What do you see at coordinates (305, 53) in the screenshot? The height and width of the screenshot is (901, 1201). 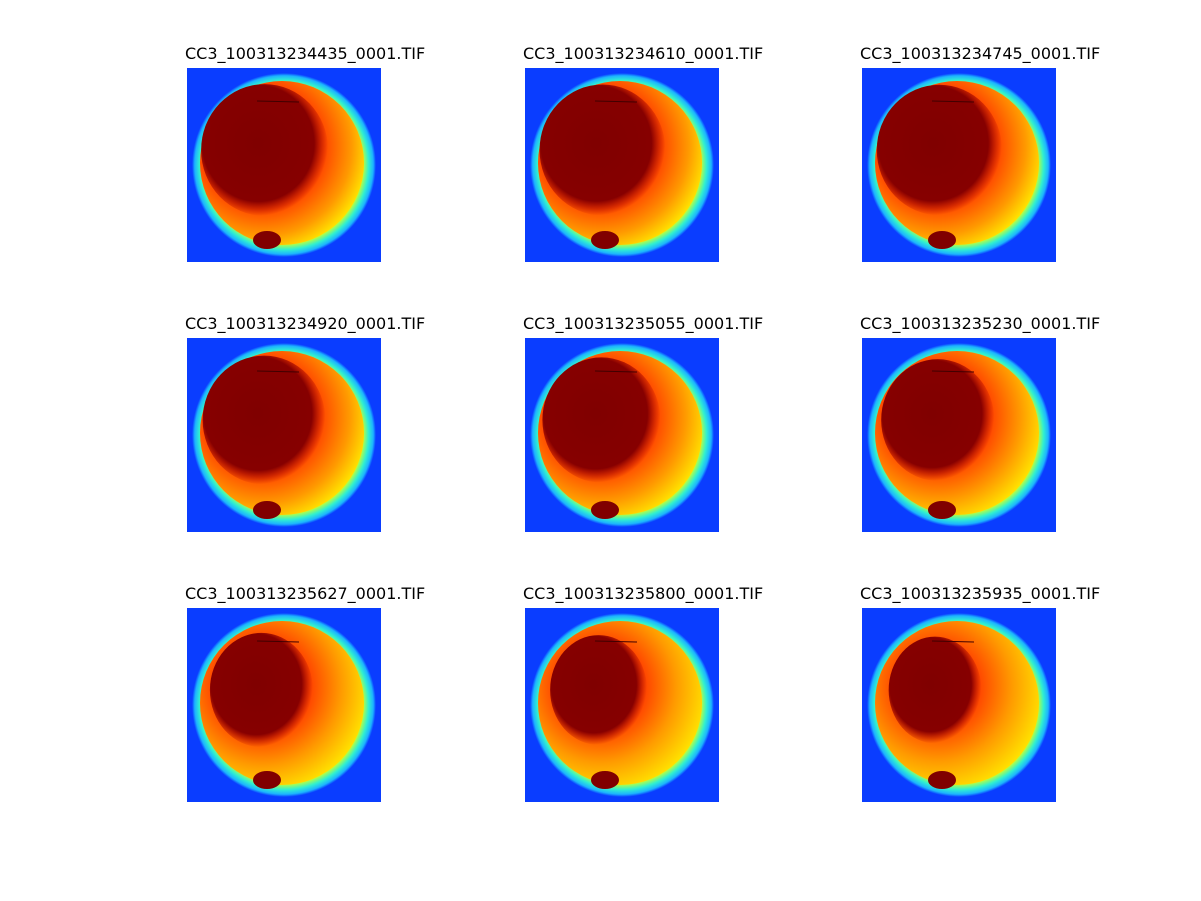 I see `panel-title: CC3_100313234435_0001.TIF` at bounding box center [305, 53].